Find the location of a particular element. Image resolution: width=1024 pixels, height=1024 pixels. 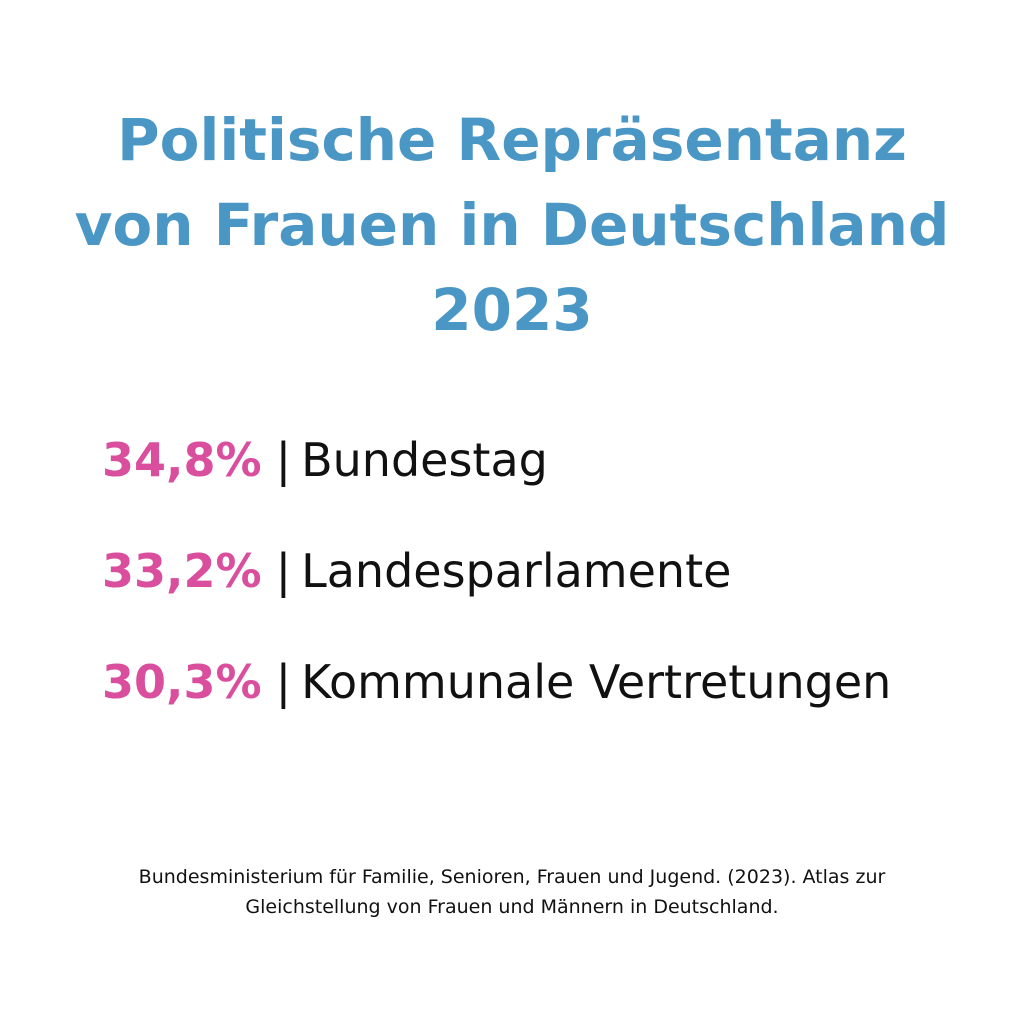

stat-landesparlamente: 33,2% | Landesparlamente is located at coordinates (496, 594).